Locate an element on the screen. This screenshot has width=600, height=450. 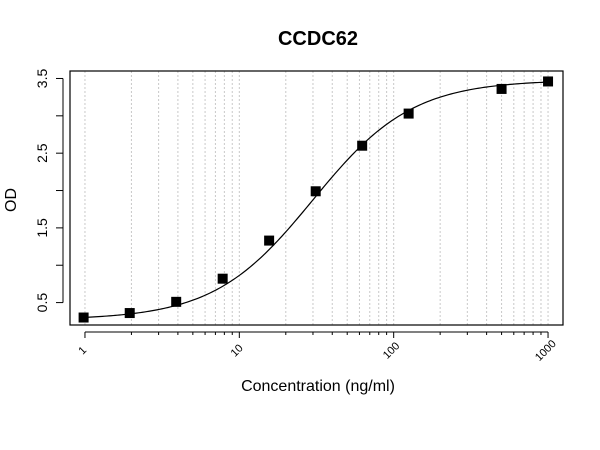
y-axis-title: OD is located at coordinates (11, 200).